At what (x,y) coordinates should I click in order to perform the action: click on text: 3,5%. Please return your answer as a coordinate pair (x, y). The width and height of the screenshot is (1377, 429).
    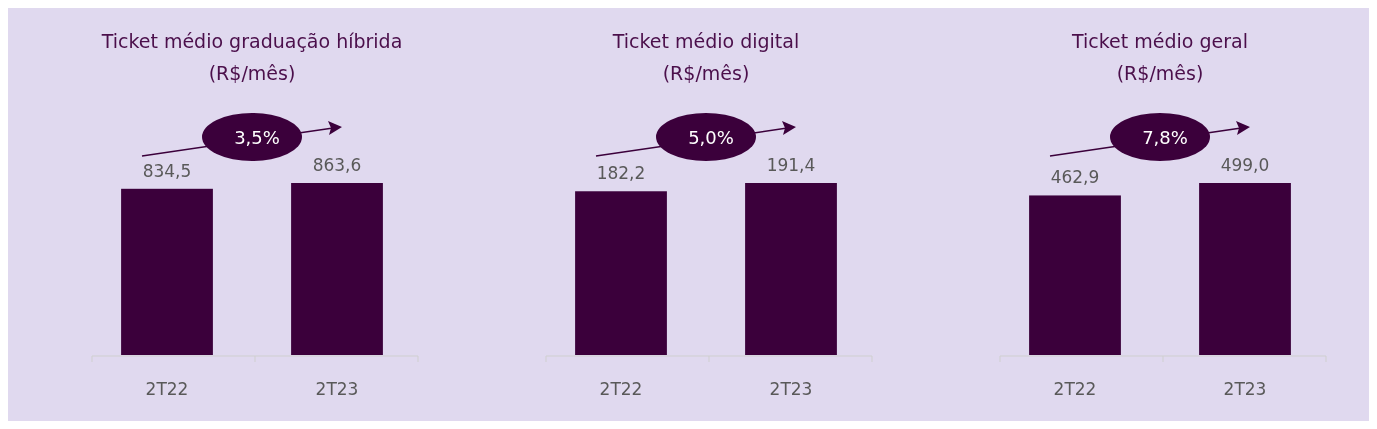
    Looking at the image, I should click on (257, 137).